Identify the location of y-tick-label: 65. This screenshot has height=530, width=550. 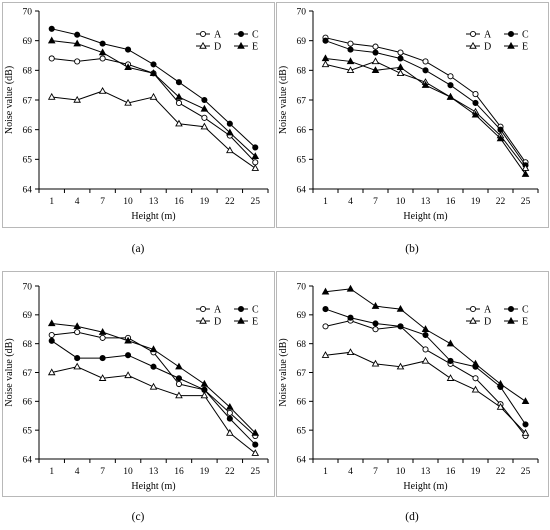
(302, 161).